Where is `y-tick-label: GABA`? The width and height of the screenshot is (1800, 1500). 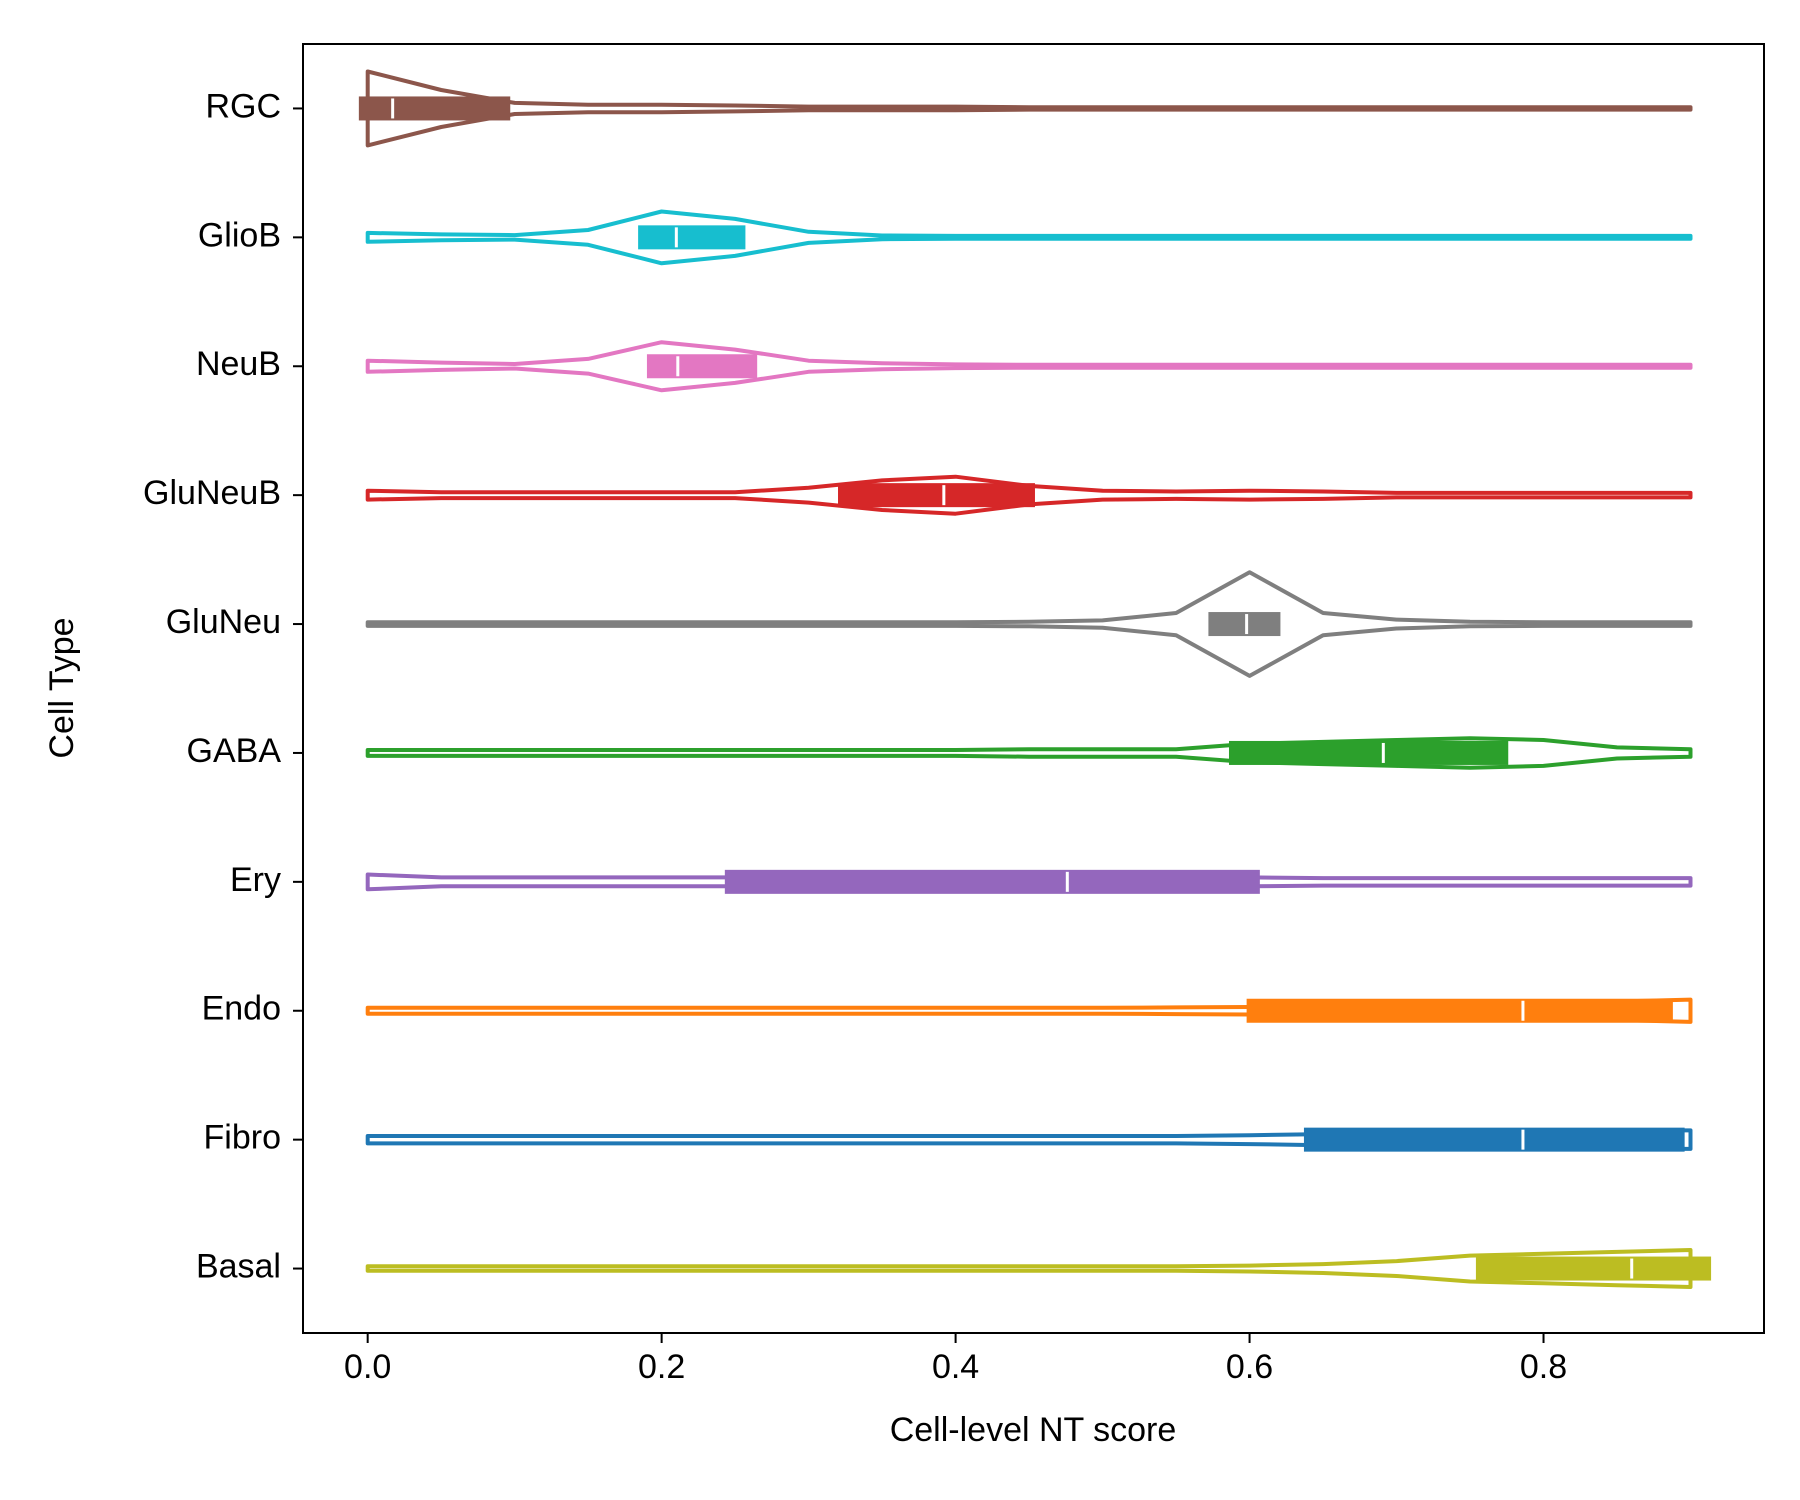
y-tick-label: GABA is located at coordinates (234, 751).